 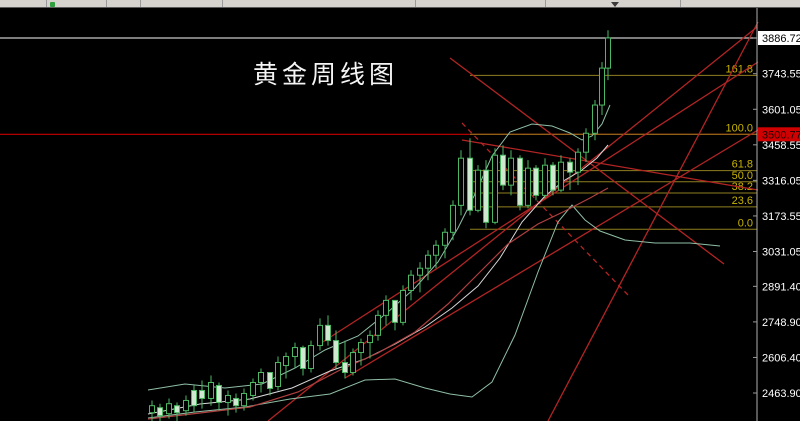 I want to click on chart-title: 黄金周线图, so click(x=326, y=74).